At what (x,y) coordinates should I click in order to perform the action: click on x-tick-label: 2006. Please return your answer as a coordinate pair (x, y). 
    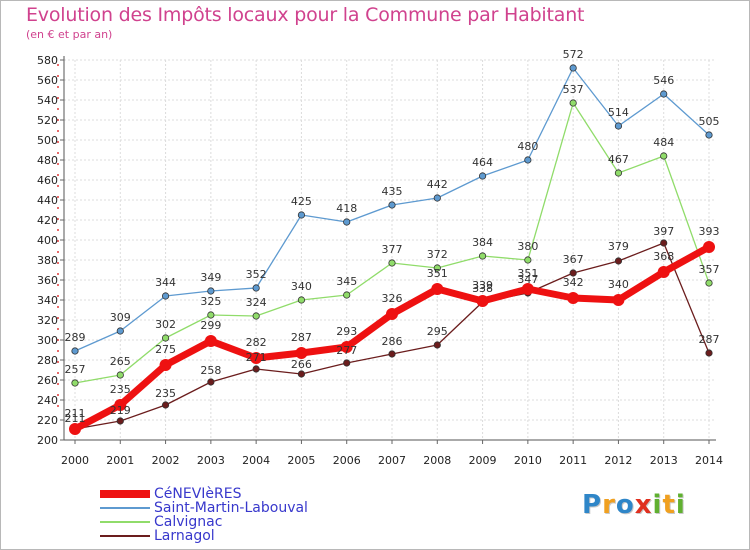
    Looking at the image, I should click on (347, 460).